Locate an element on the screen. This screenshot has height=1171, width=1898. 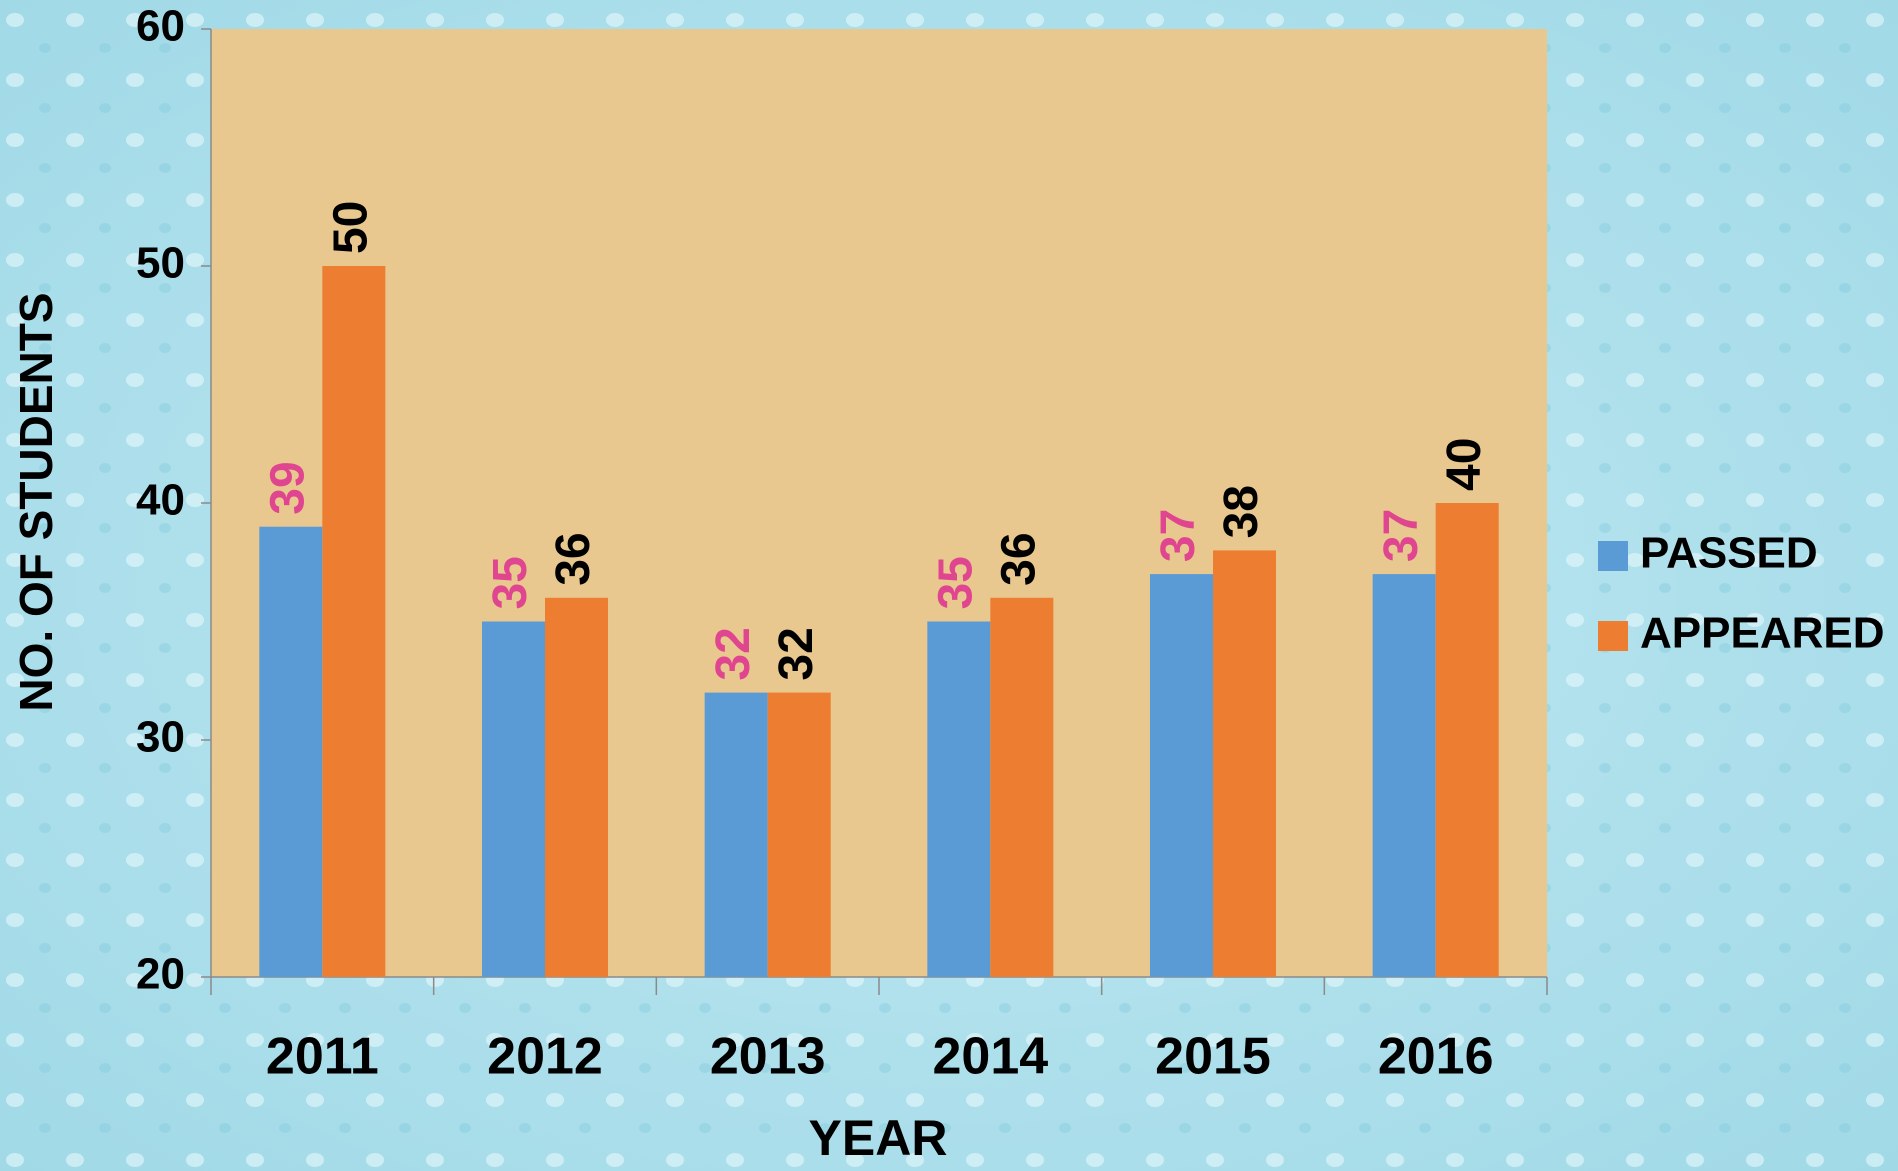
y-axis-title: NO. OF STUDENTS is located at coordinates (36, 501).